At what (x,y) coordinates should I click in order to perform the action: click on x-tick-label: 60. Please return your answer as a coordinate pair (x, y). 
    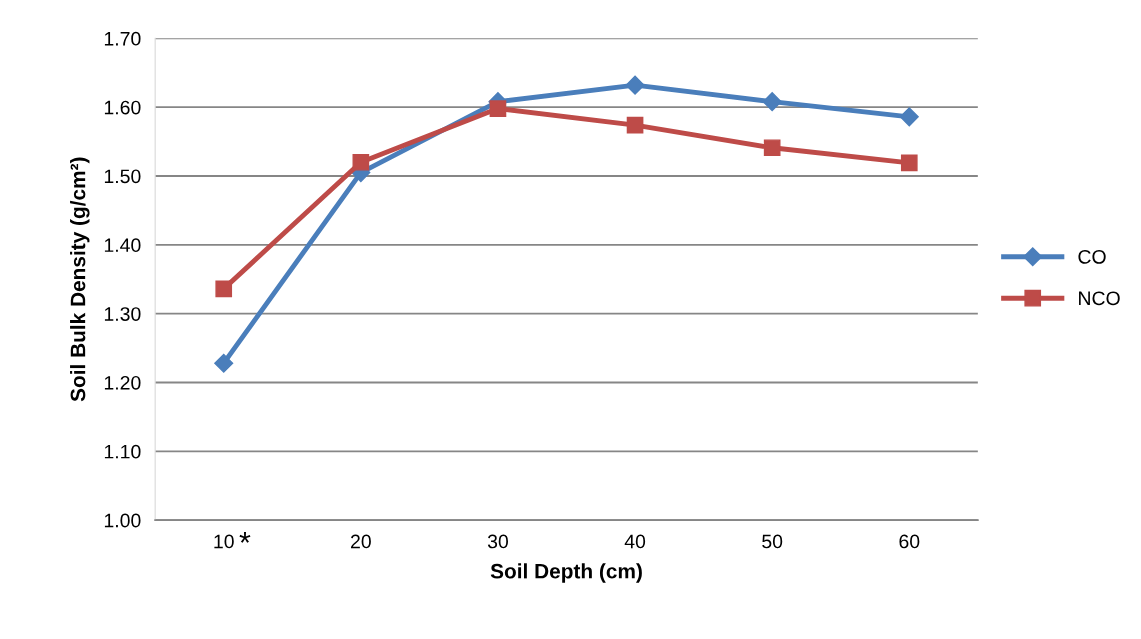
    Looking at the image, I should click on (909, 541).